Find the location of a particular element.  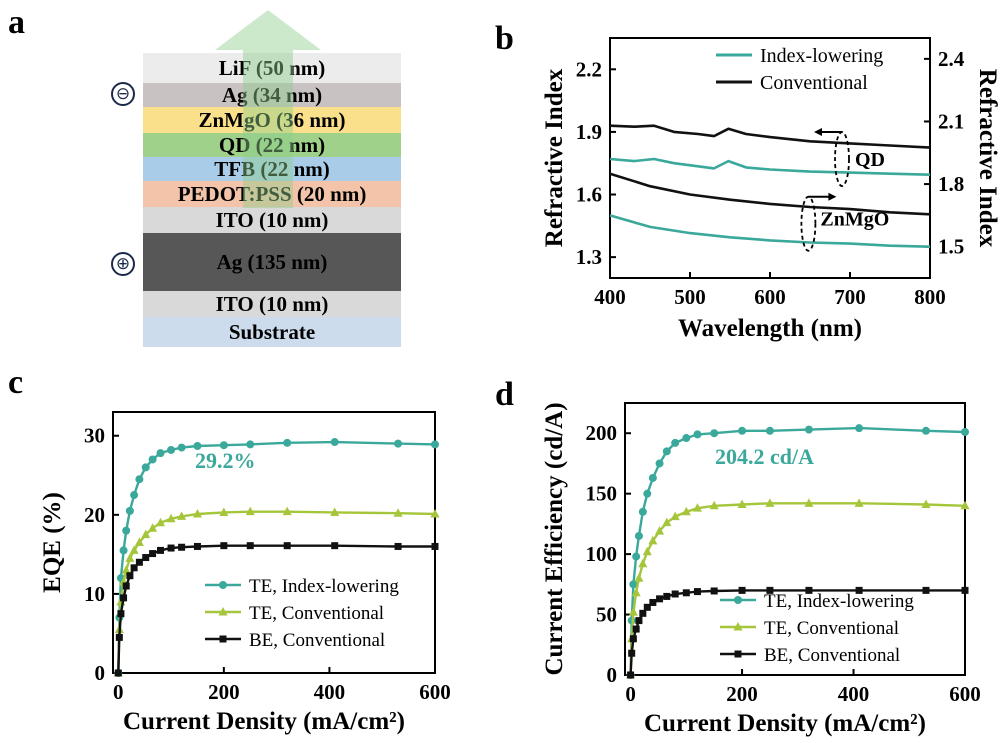

layer-7: Ag (135 nm) is located at coordinates (272, 262).